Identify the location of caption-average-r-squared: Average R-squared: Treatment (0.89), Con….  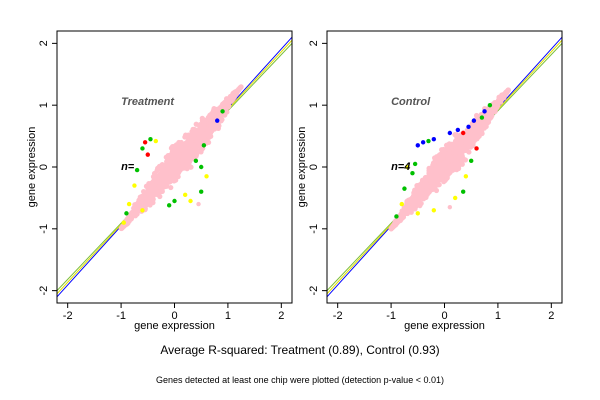
(300, 350).